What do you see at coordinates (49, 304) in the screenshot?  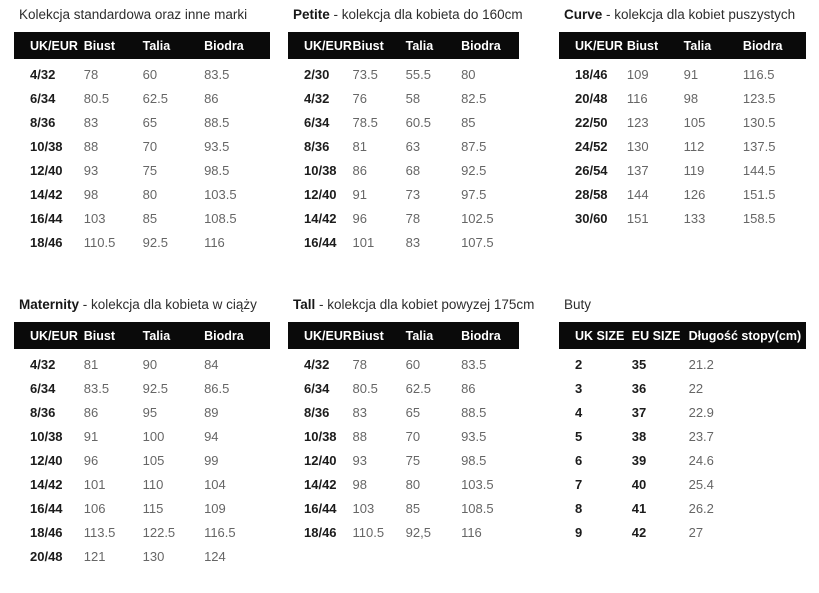 I see `table-title-bold: Maternity` at bounding box center [49, 304].